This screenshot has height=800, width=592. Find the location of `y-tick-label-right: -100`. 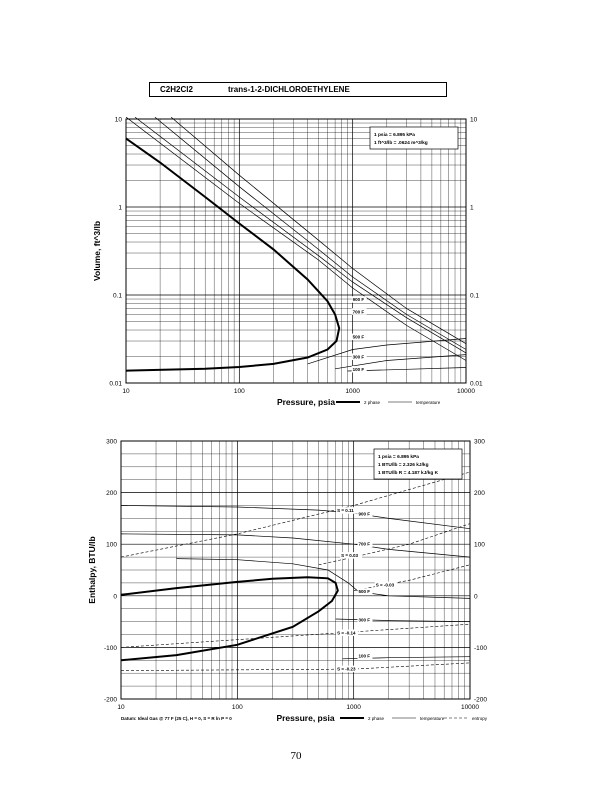

y-tick-label-right: -100 is located at coordinates (480, 648).